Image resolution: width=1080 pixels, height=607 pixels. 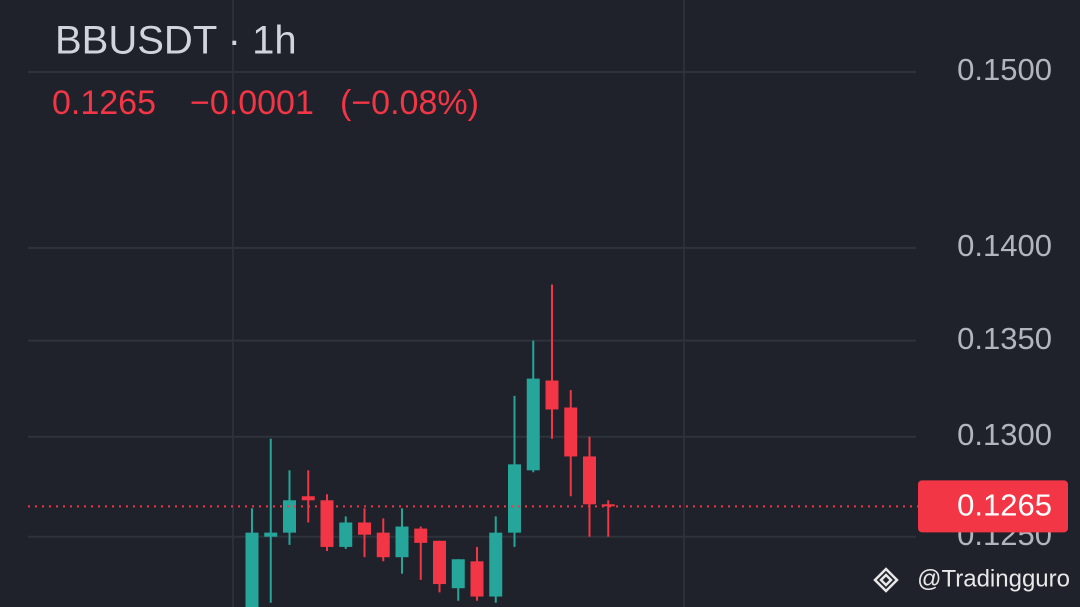 What do you see at coordinates (409, 103) in the screenshot?
I see `price-change-percent: (−0.08%)` at bounding box center [409, 103].